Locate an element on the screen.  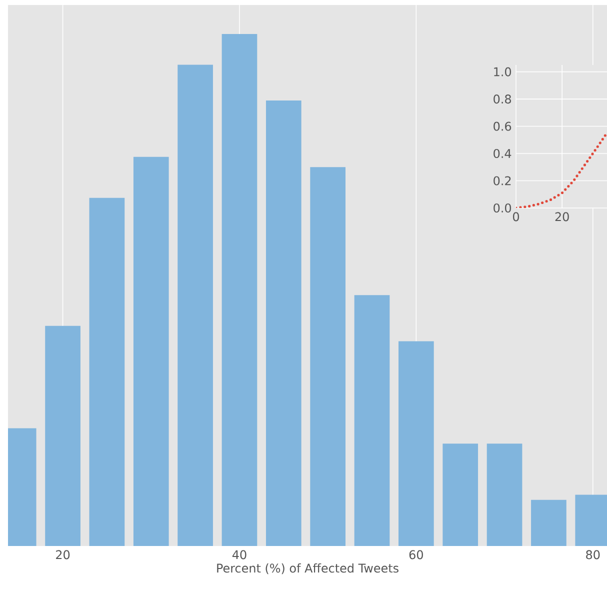
x-tick-label: 0 is located at coordinates (516, 217).